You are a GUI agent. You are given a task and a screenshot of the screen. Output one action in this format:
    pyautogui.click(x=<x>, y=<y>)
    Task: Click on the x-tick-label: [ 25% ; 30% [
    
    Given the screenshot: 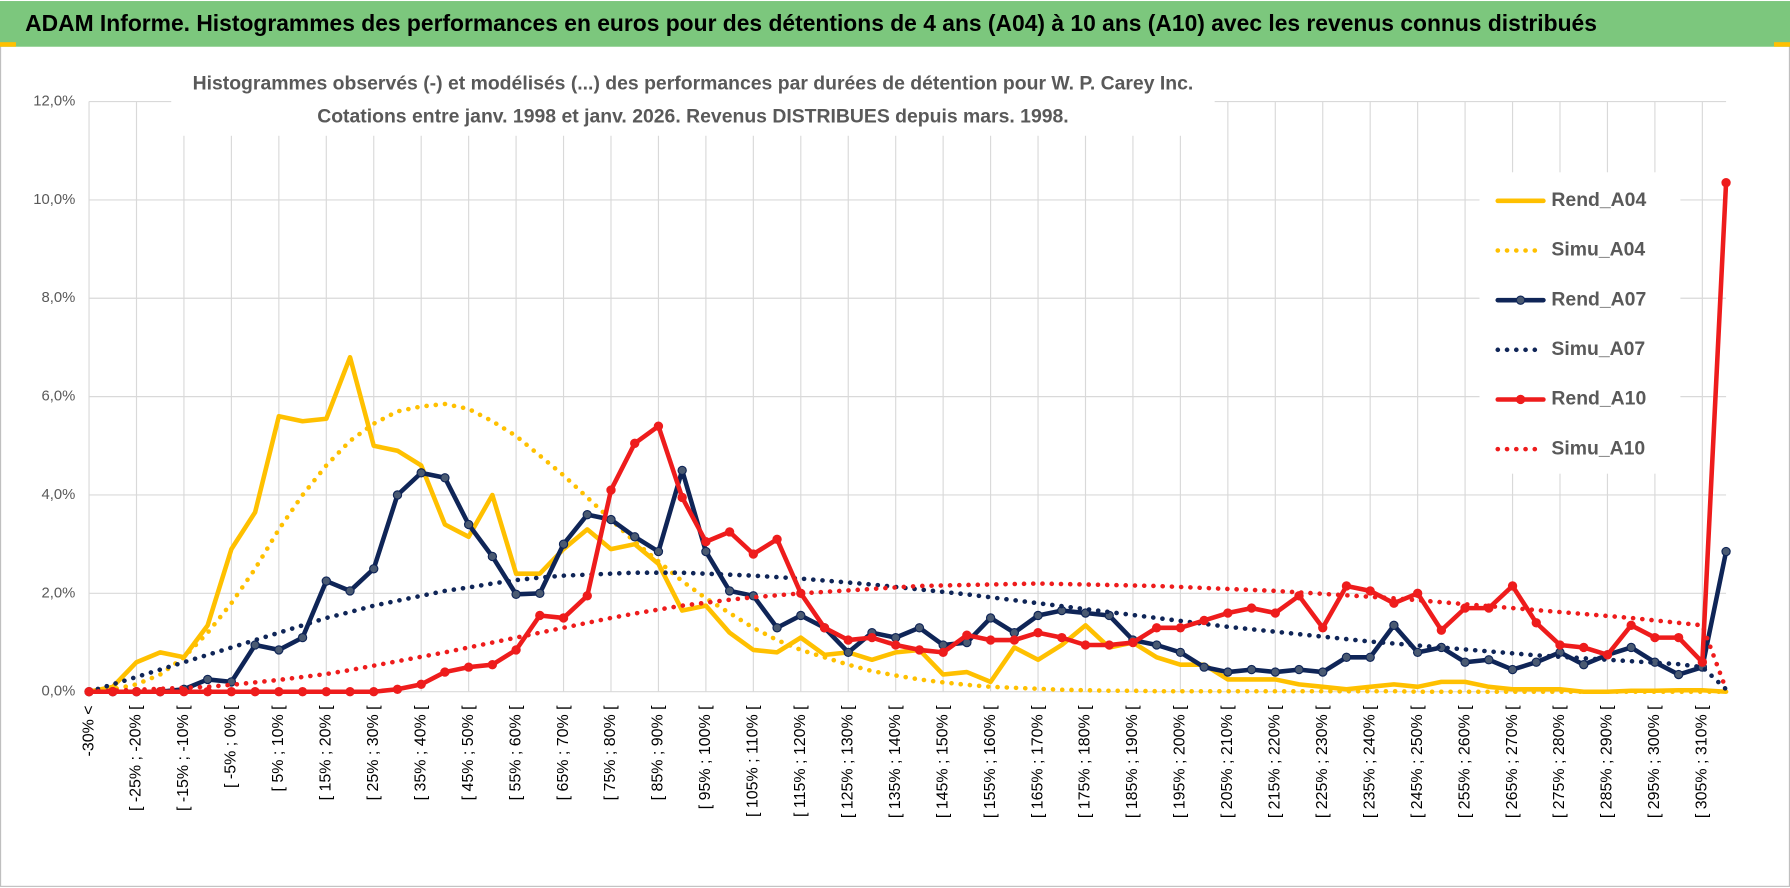 What is the action you would take?
    pyautogui.click(x=373, y=753)
    